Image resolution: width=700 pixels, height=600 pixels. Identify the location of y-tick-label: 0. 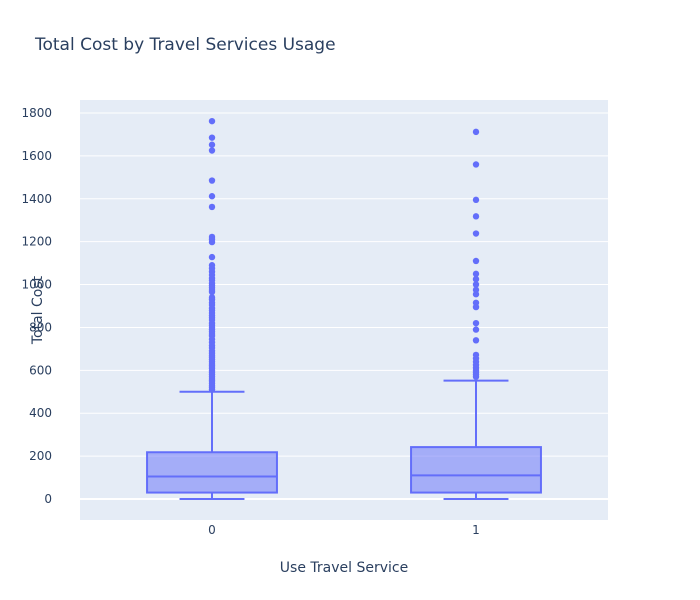
(48, 499).